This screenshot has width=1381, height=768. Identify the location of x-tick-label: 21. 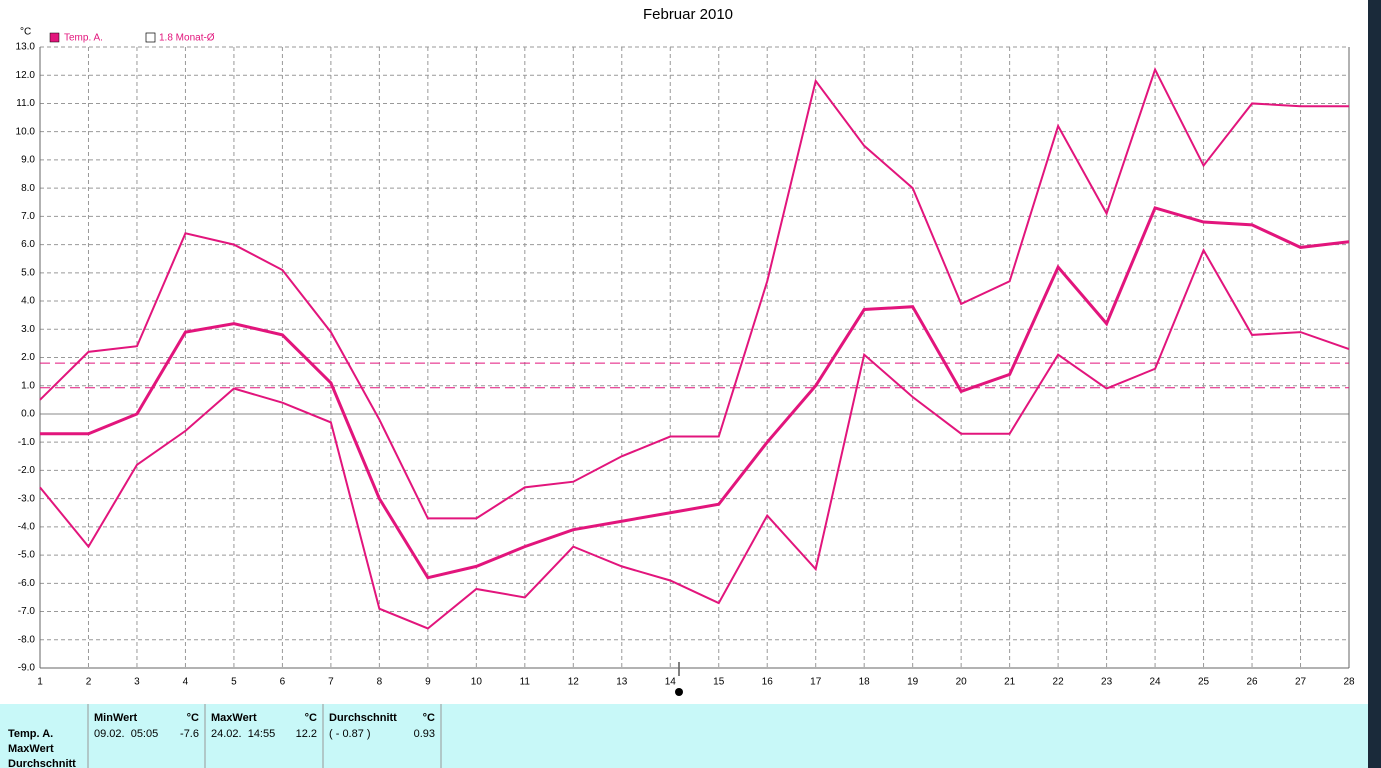
(1010, 682).